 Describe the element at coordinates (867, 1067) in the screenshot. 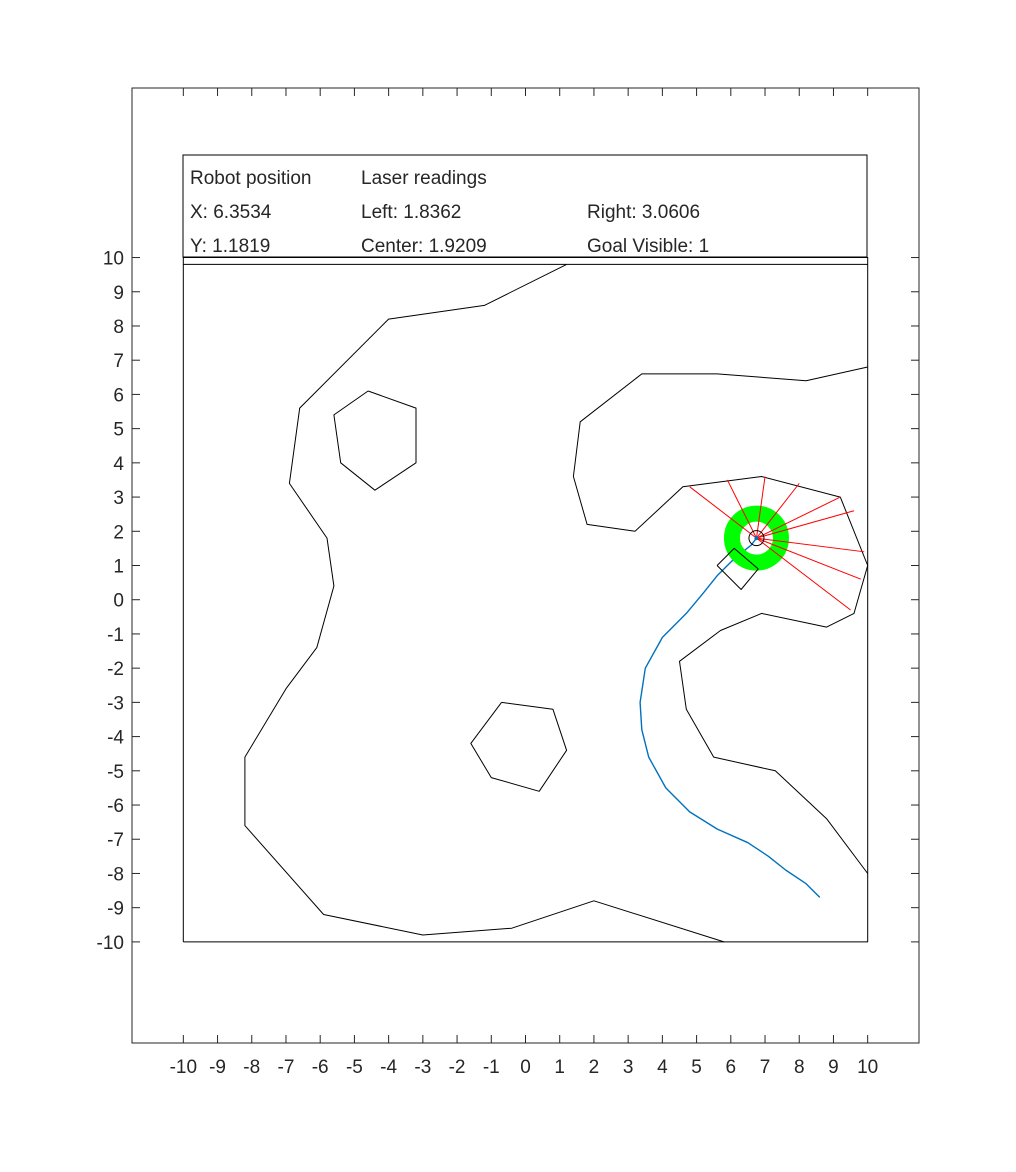

I see `x-tick-label: 10` at that location.